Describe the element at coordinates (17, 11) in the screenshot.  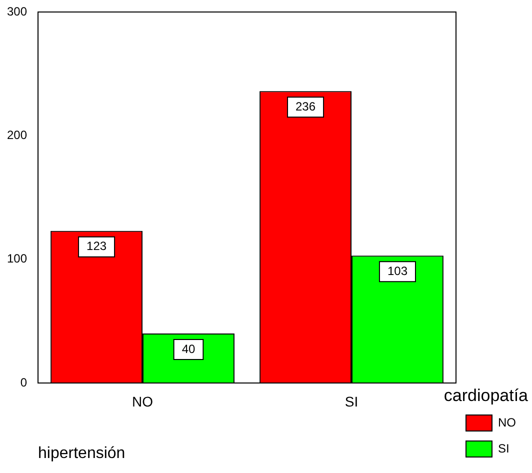
I see `y-tick-label: 300` at that location.